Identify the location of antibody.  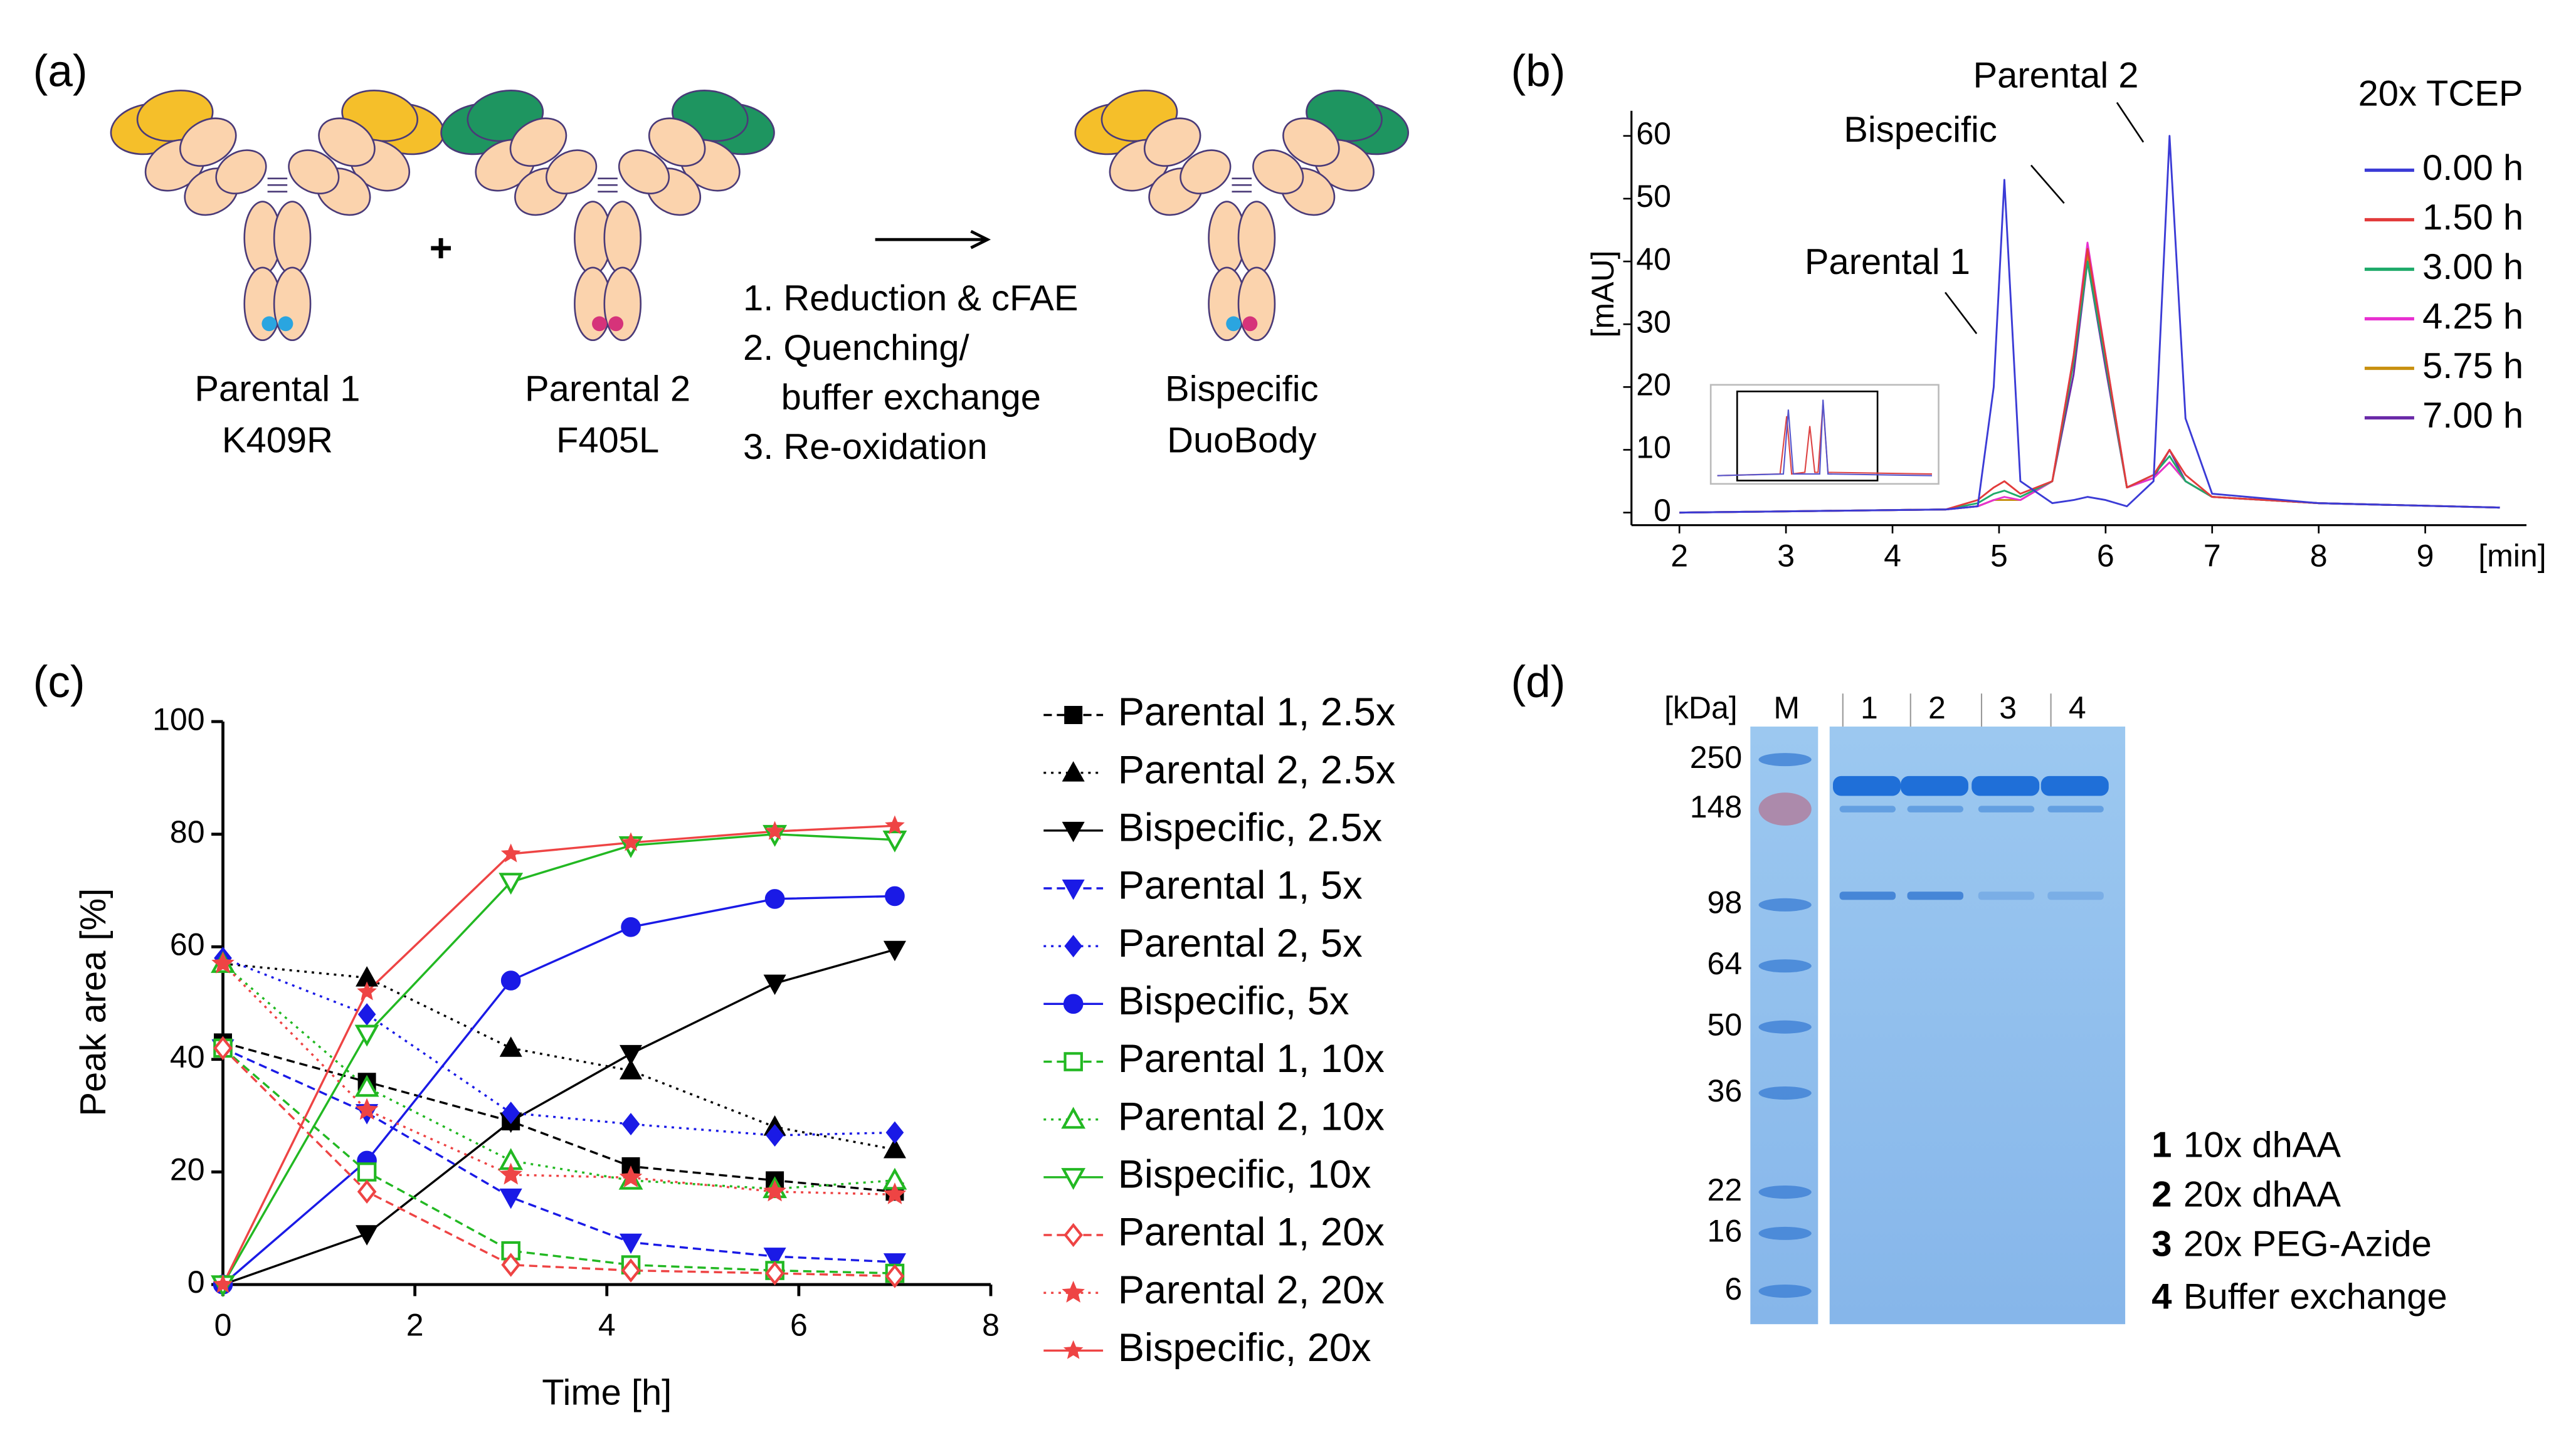
(1242, 216).